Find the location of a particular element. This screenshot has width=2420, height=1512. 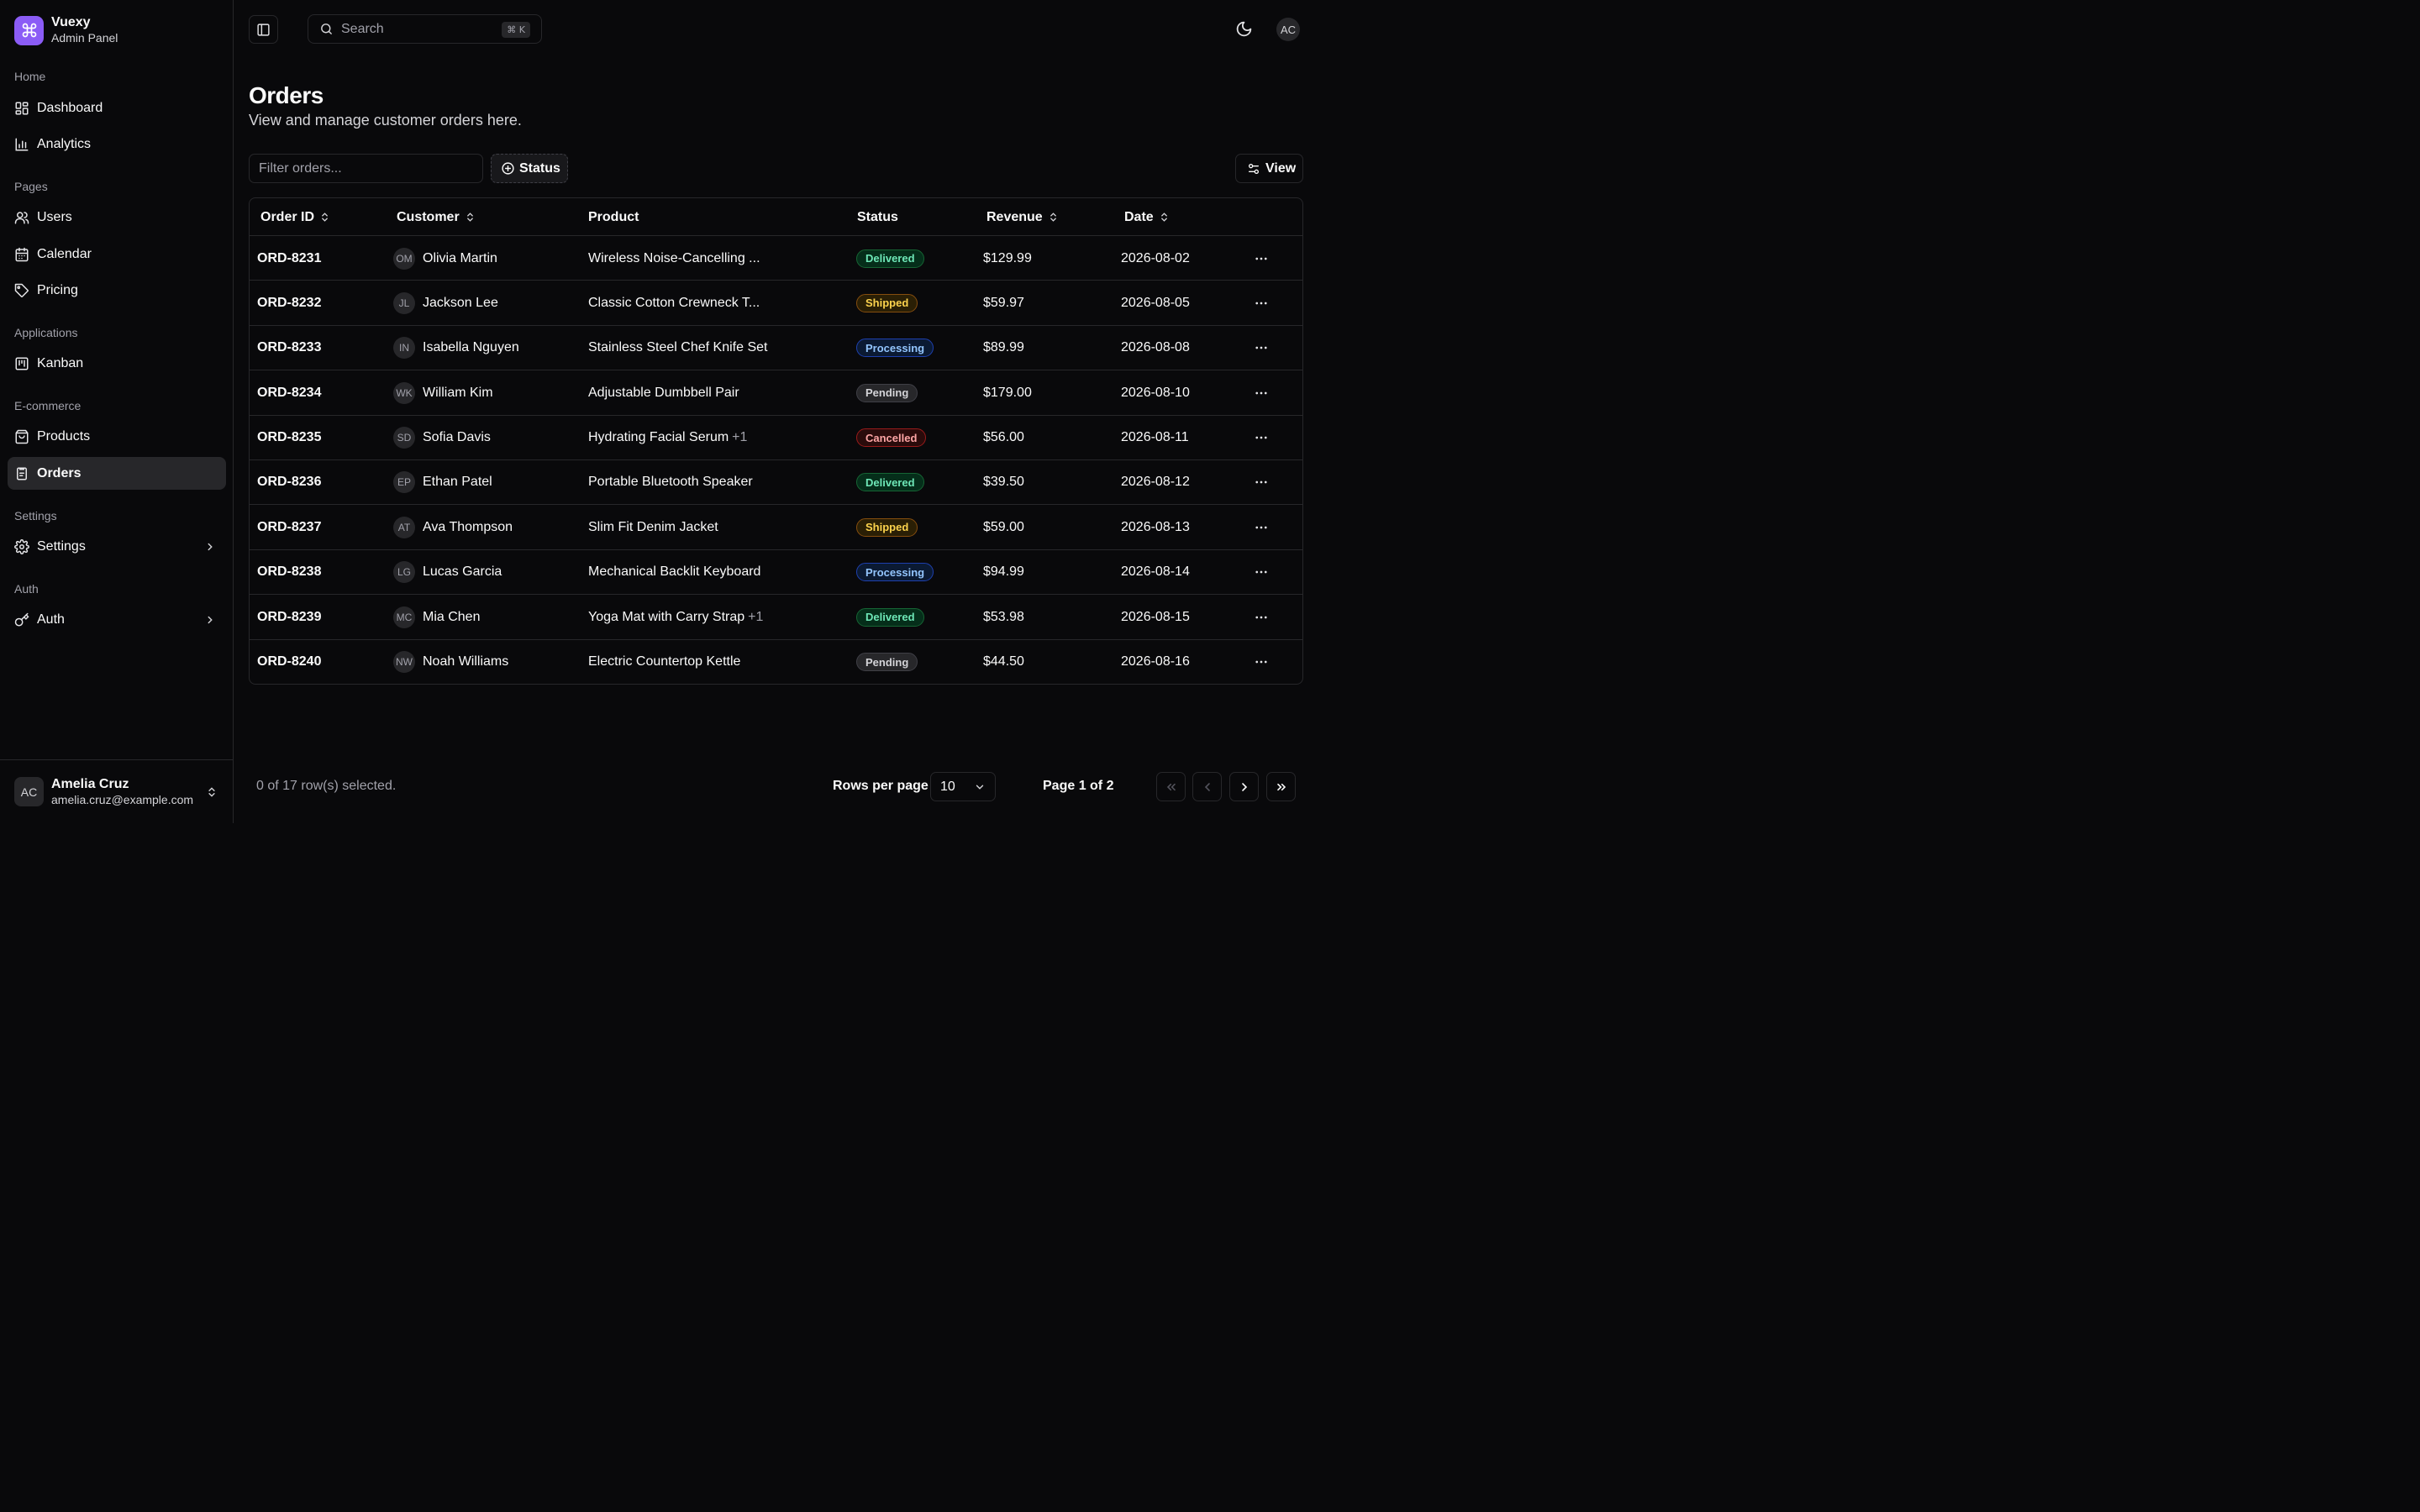

theme-toggle-button is located at coordinates (1244, 29).